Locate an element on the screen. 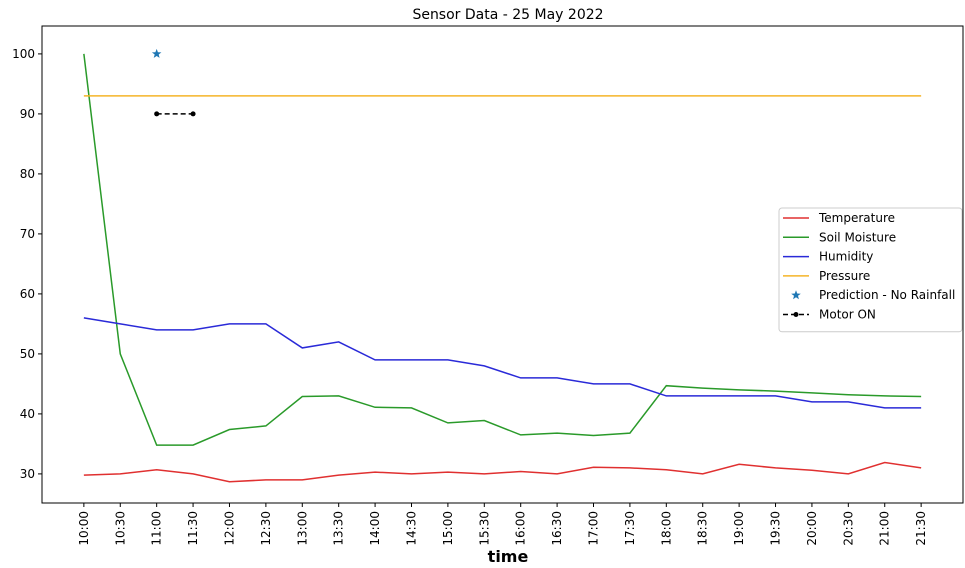  y-tick-label: 40 is located at coordinates (27, 414).